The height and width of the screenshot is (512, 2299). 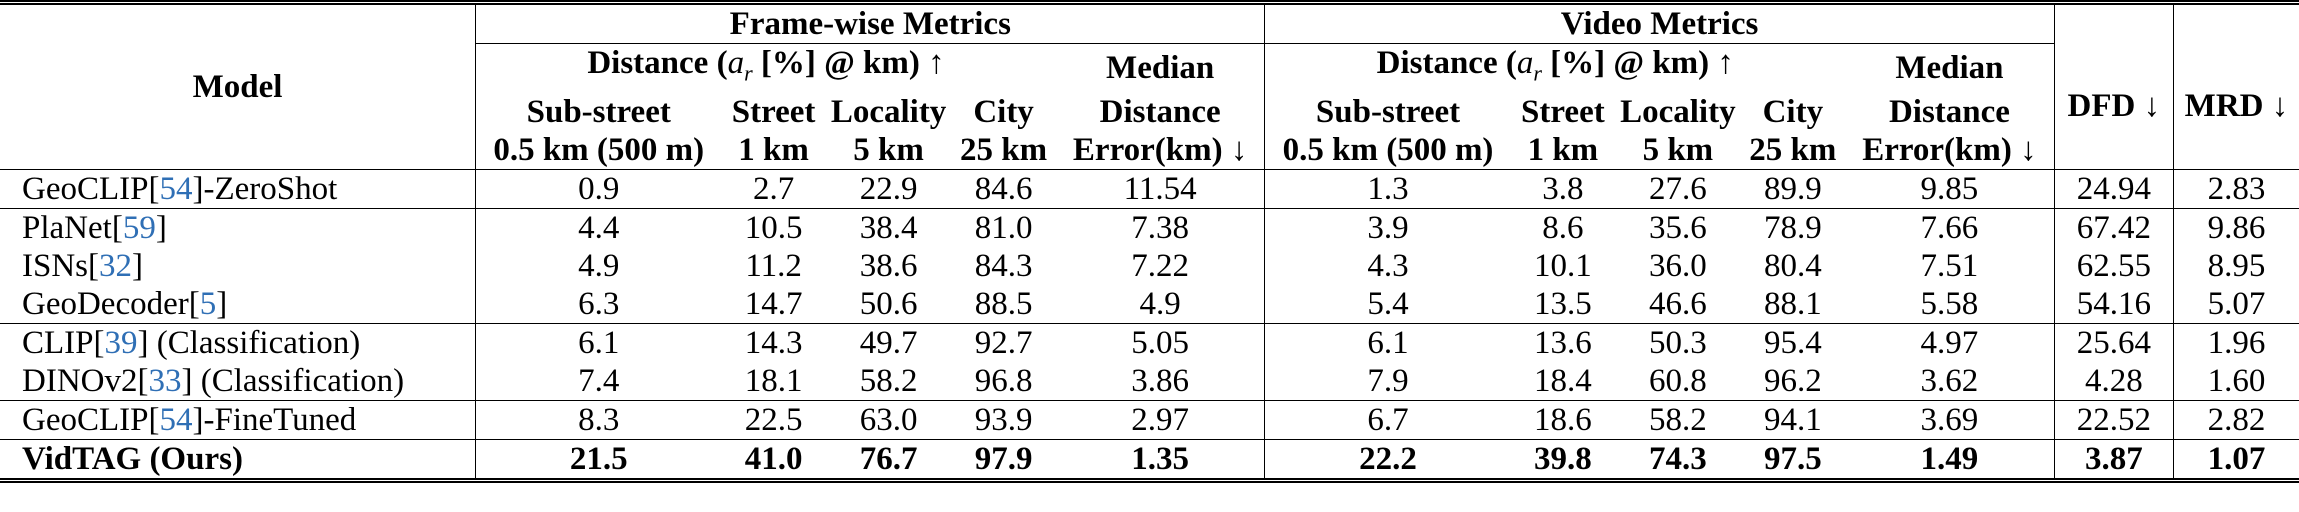 What do you see at coordinates (1949, 419) in the screenshot?
I see `video-median-cell: 3.69` at bounding box center [1949, 419].